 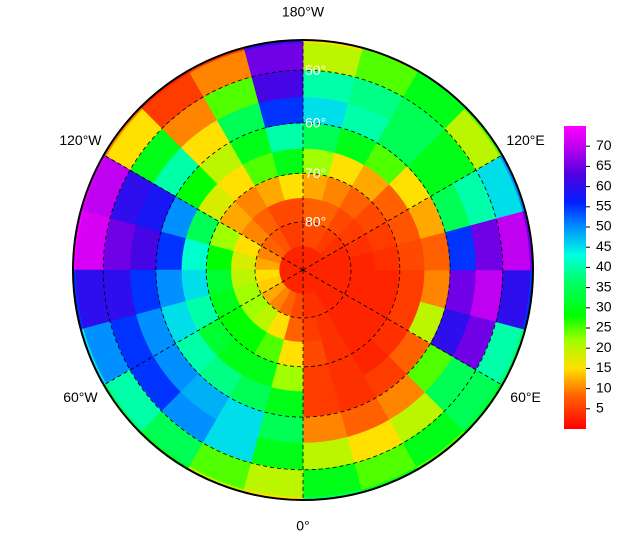 I want to click on longitude-label: 60°E, so click(x=525, y=397).